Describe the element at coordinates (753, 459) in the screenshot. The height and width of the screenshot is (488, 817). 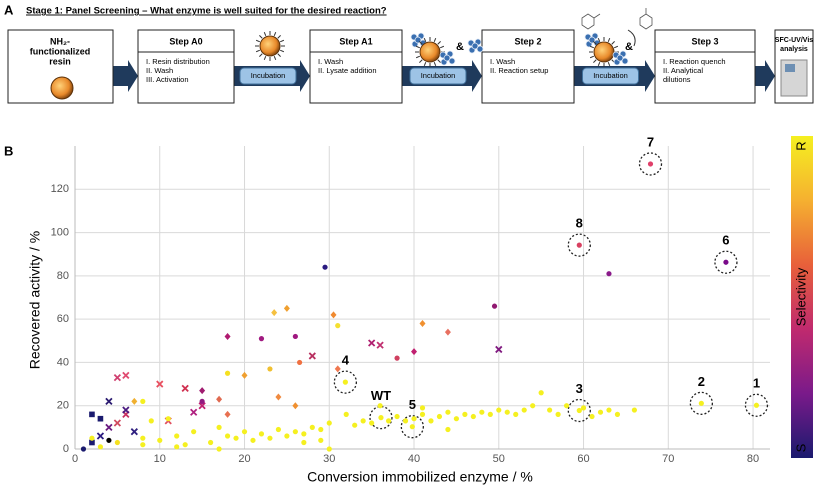
I see `x-tick-label: 80` at that location.